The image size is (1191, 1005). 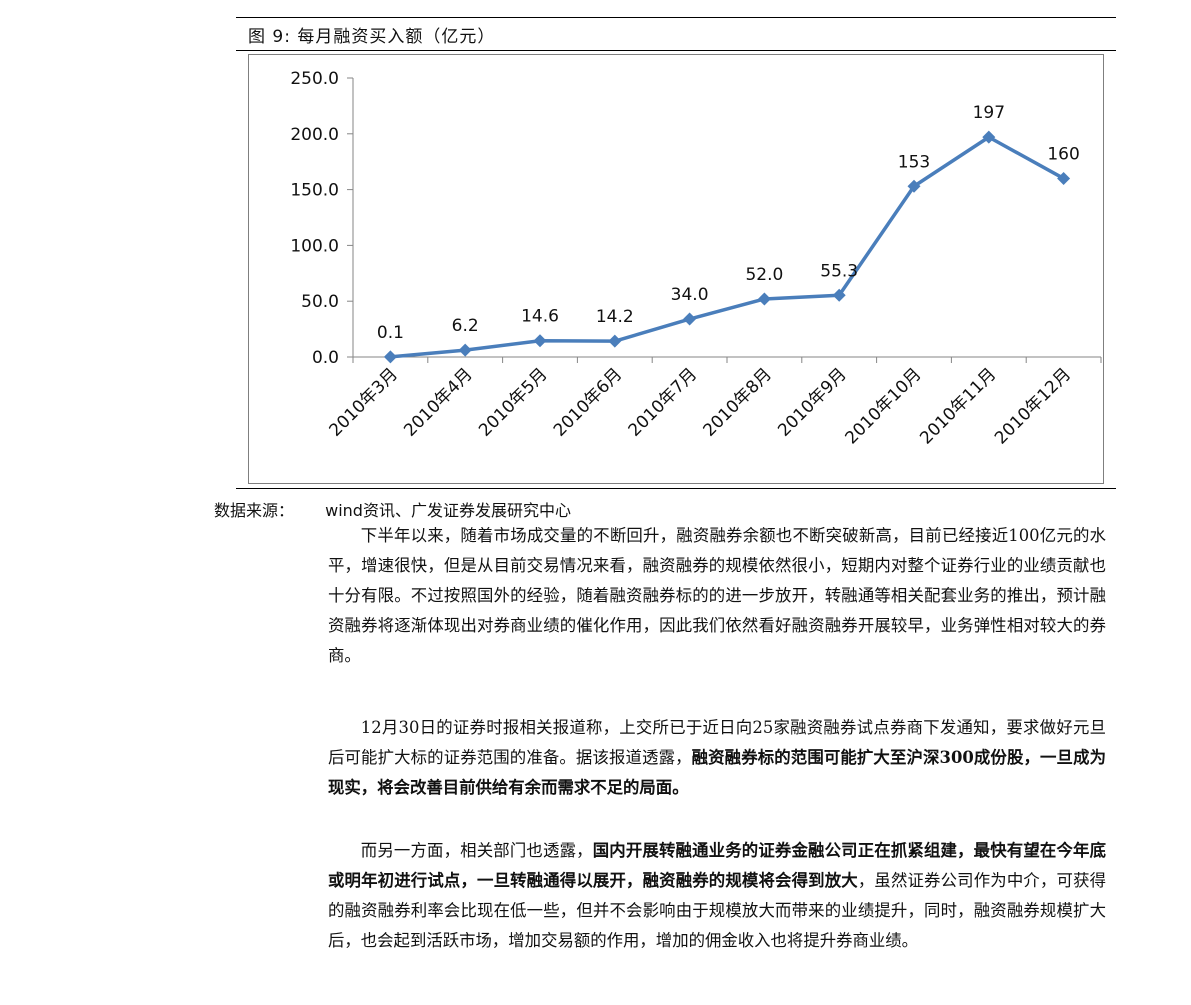 What do you see at coordinates (314, 135) in the screenshot?
I see `y-tick-label: 200.0` at bounding box center [314, 135].